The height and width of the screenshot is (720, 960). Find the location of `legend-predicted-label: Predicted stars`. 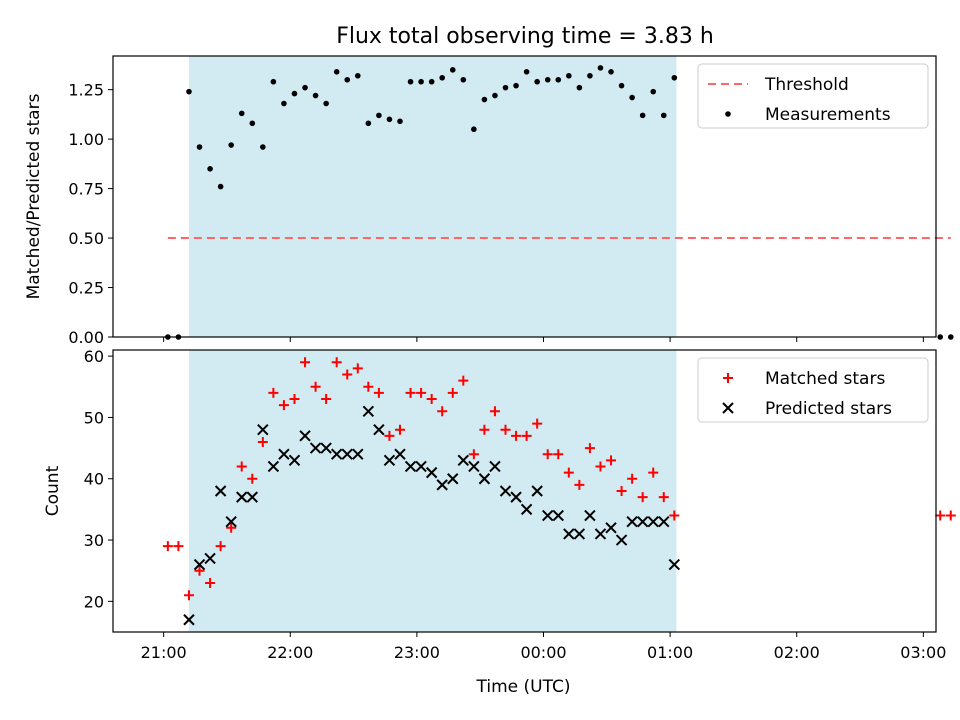

legend-predicted-label: Predicted stars is located at coordinates (828, 409).